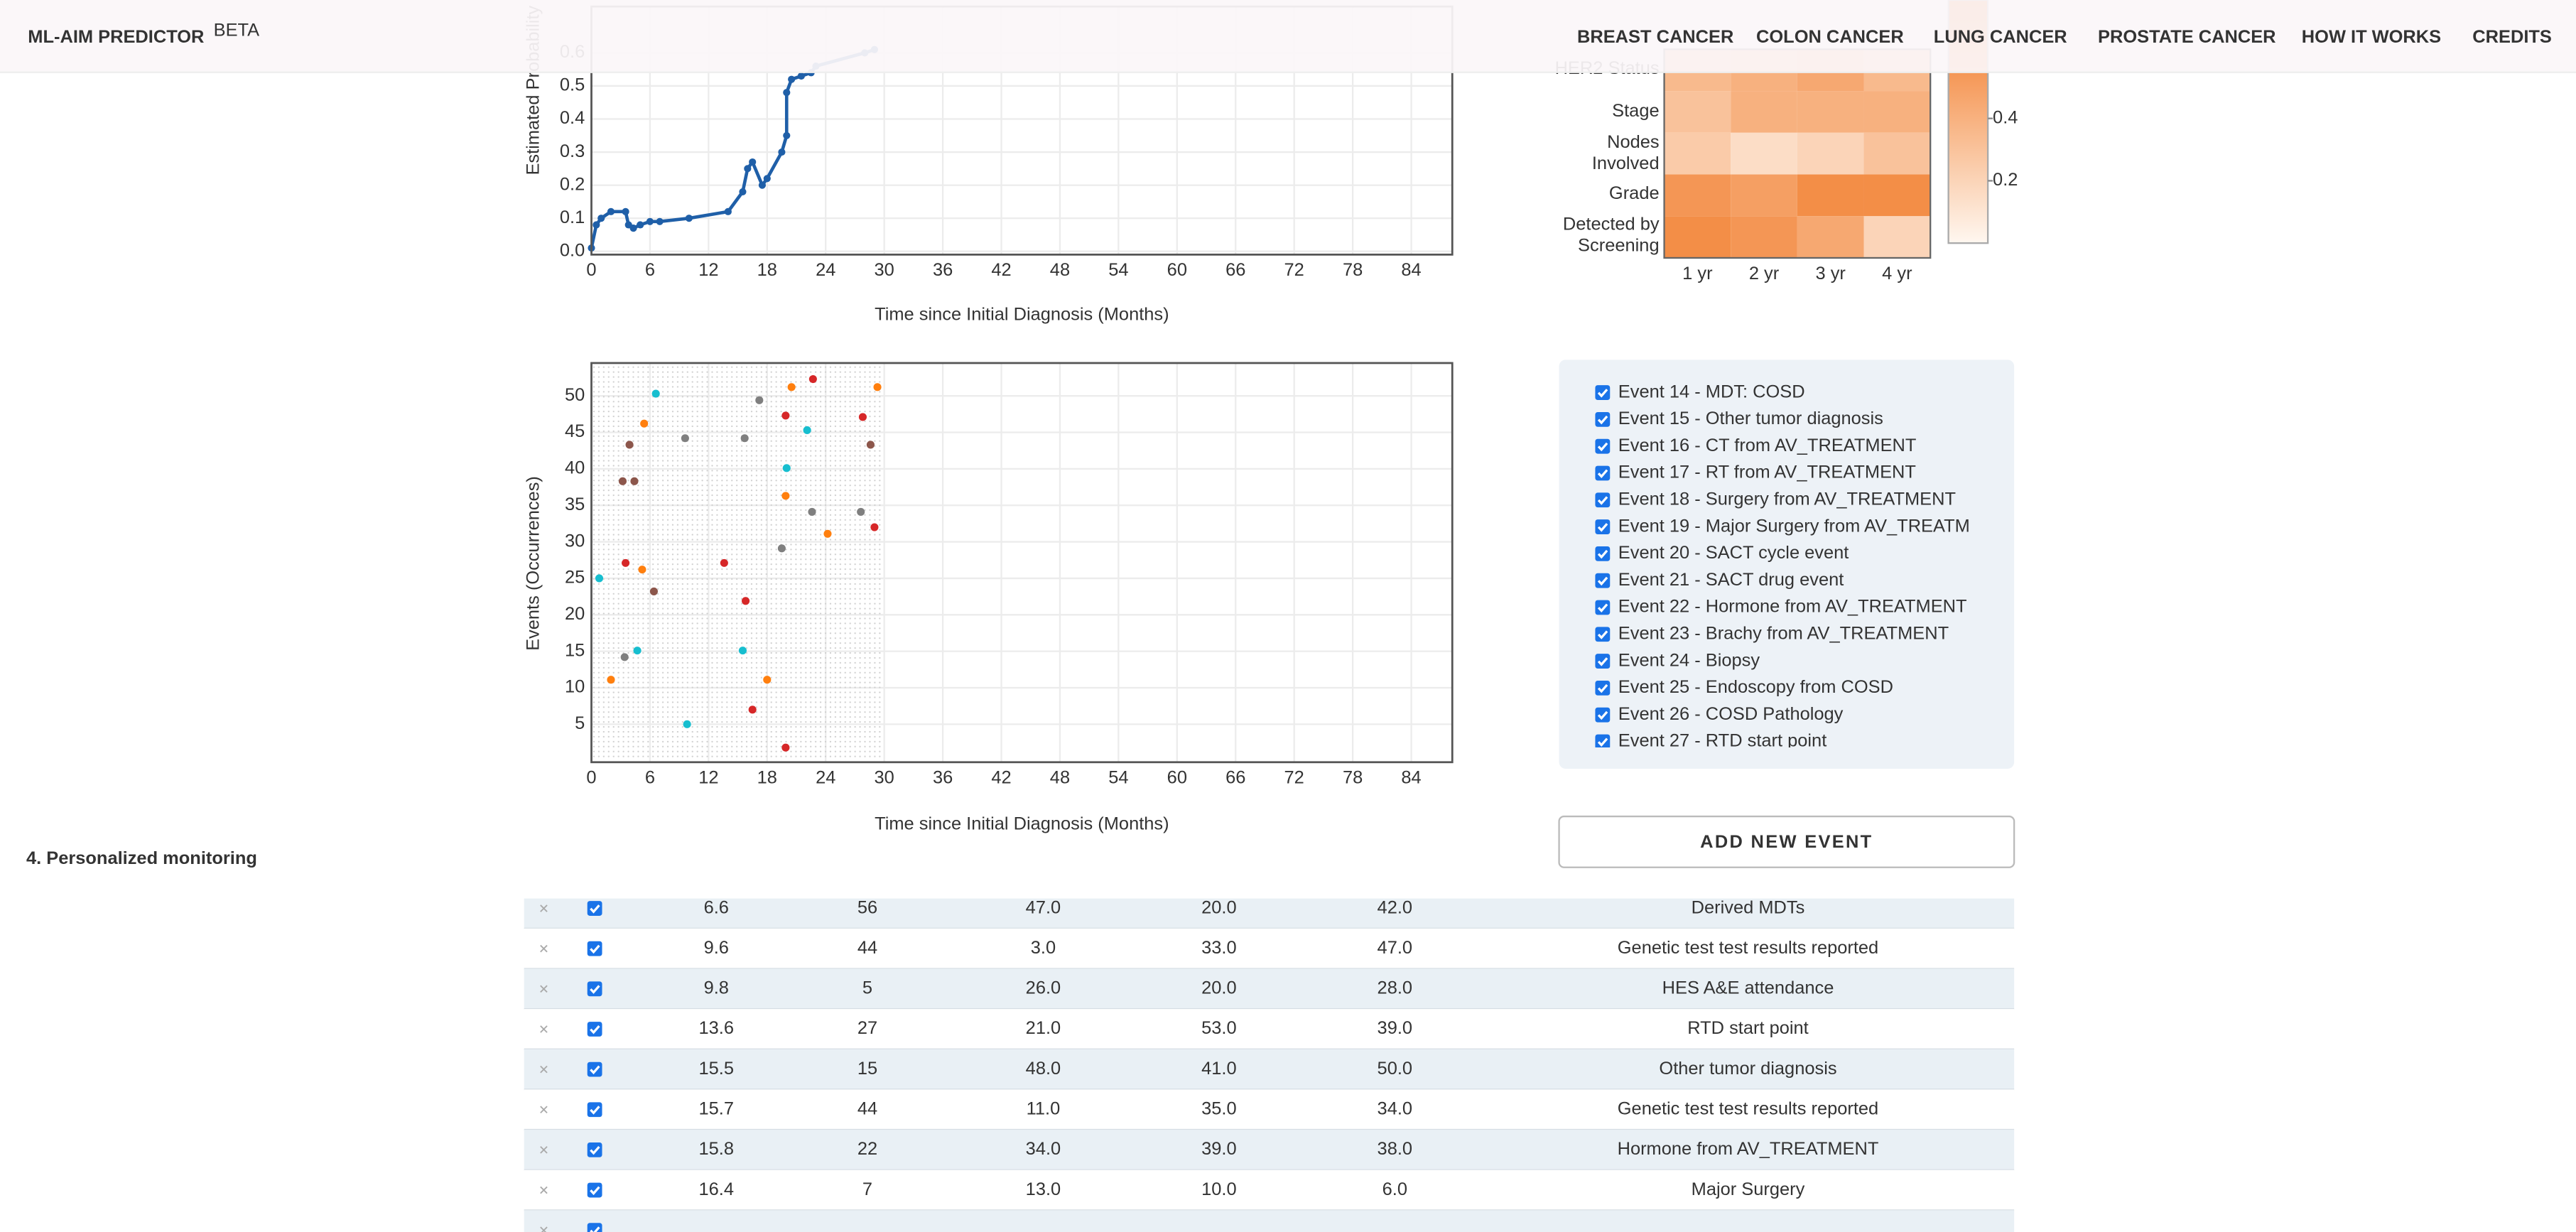  What do you see at coordinates (884, 270) in the screenshot?
I see `x-tick-label: 30` at bounding box center [884, 270].